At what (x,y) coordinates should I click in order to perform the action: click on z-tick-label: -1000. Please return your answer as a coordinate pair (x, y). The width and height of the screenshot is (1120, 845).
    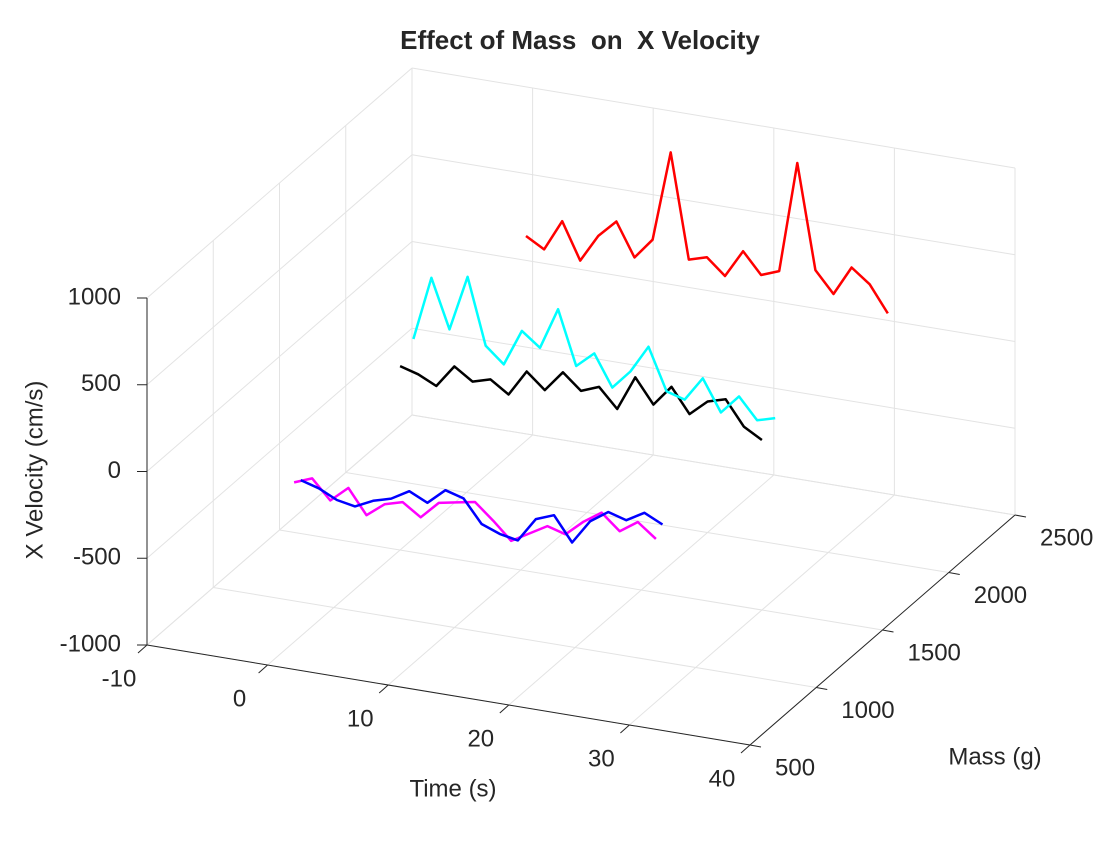
    Looking at the image, I should click on (90, 643).